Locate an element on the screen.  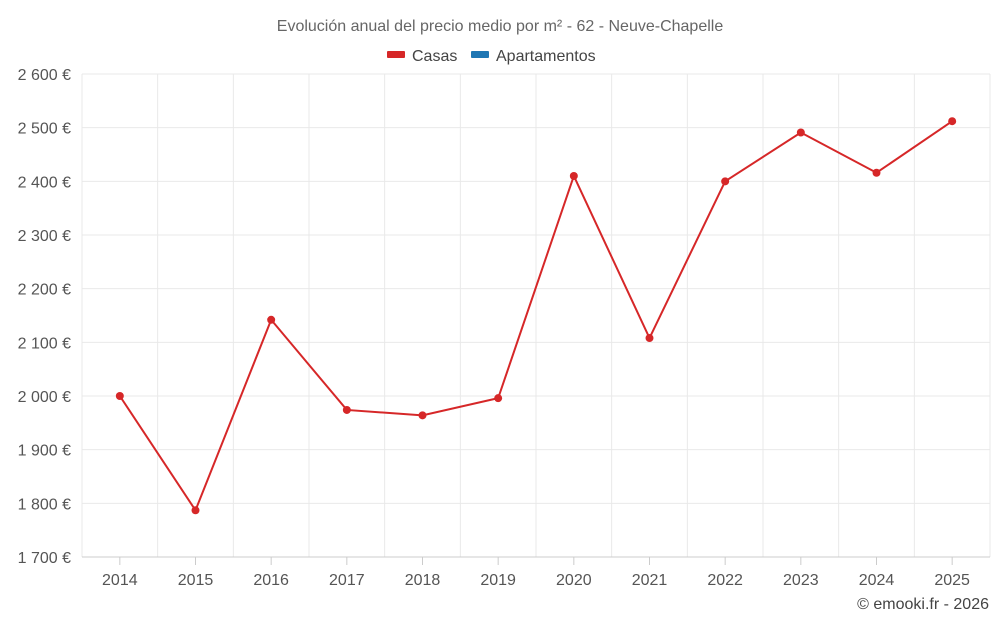
y-tick-label: 1 900 € is located at coordinates (44, 451).